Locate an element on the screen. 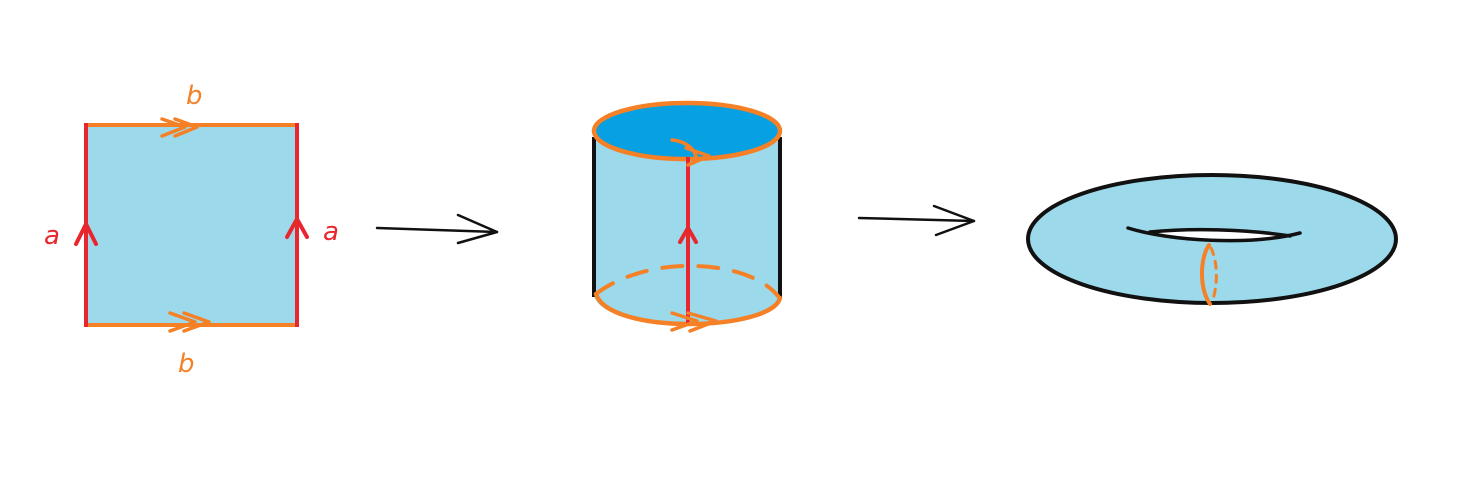  cylinder-panel is located at coordinates (687, 216).